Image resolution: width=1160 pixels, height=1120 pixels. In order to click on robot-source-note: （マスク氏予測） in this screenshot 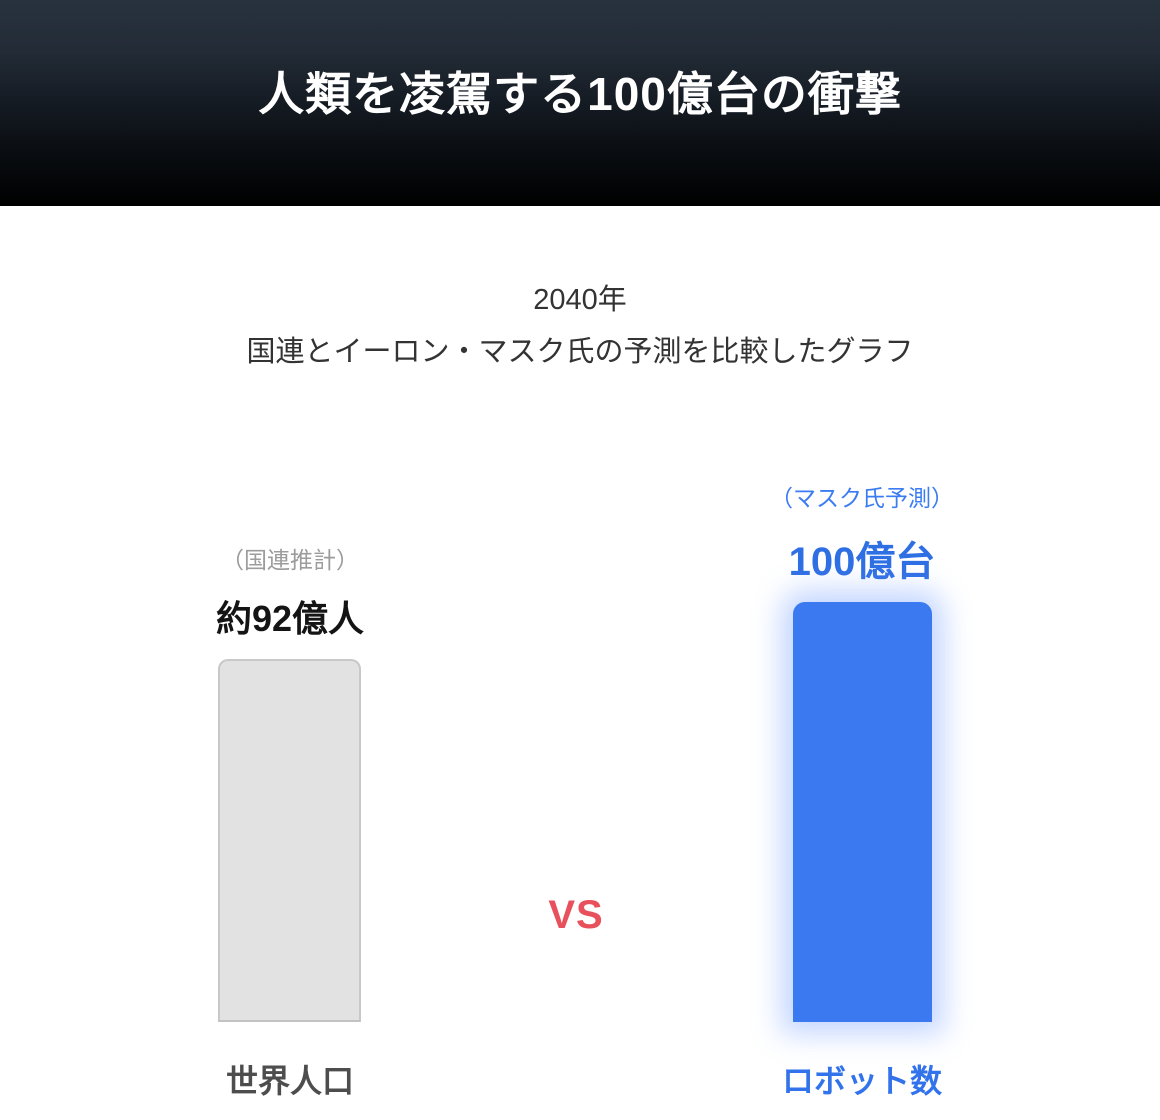, I will do `click(862, 498)`.